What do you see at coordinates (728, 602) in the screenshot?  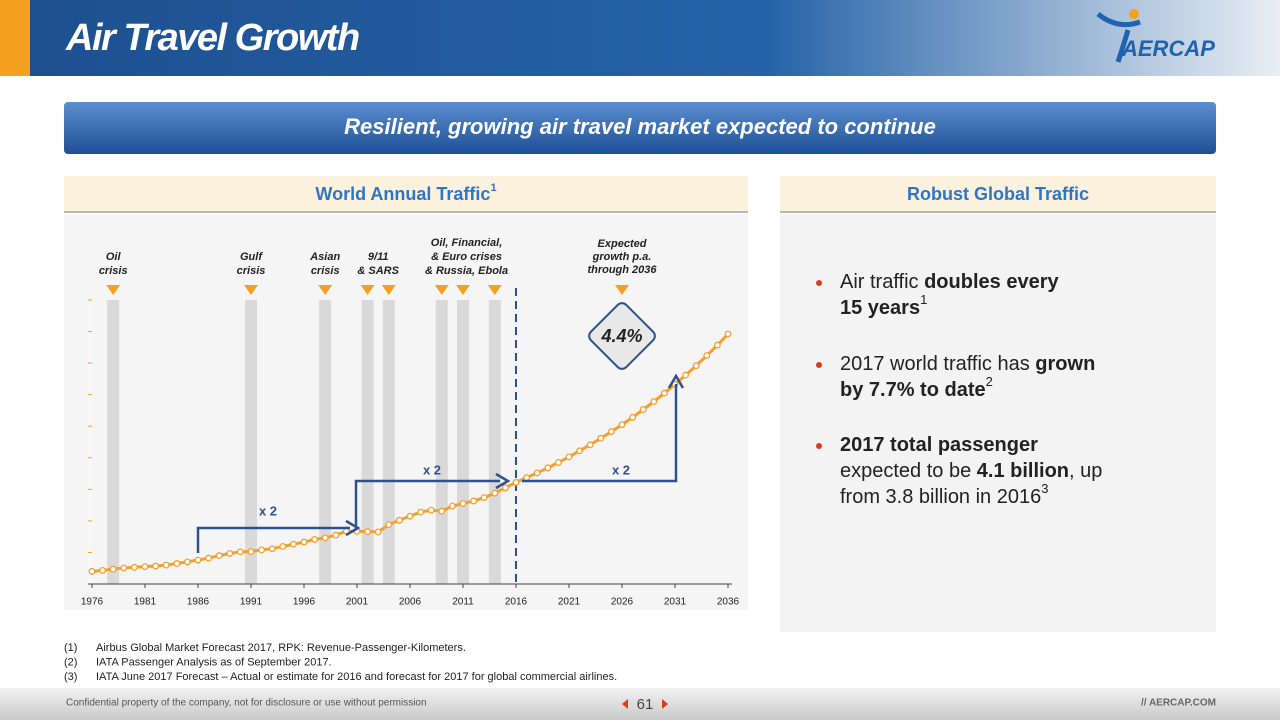 I see `x-tick-label: 2036` at bounding box center [728, 602].